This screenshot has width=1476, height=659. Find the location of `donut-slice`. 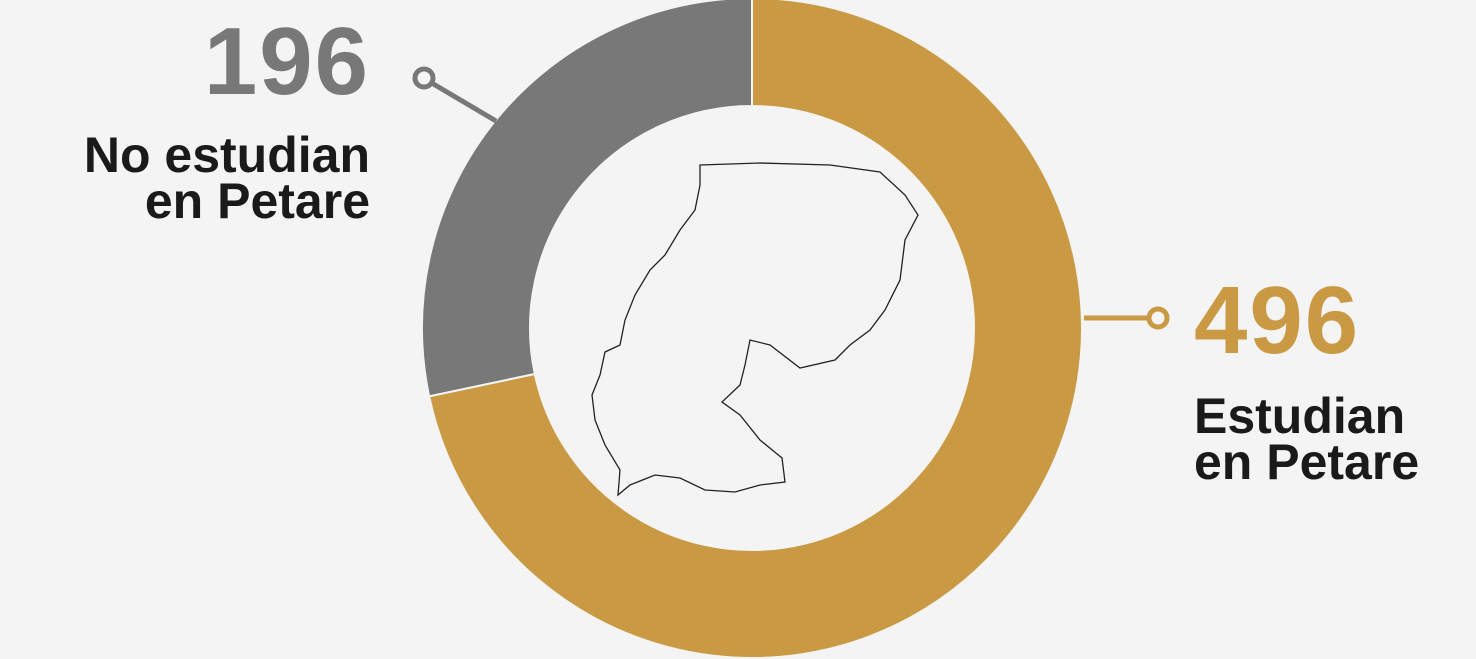

donut-slice is located at coordinates (587, 199).